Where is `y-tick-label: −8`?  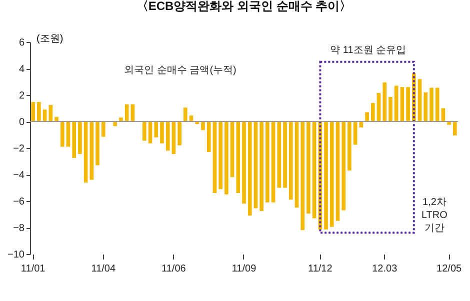
y-tick-label: −8 is located at coordinates (19, 228).